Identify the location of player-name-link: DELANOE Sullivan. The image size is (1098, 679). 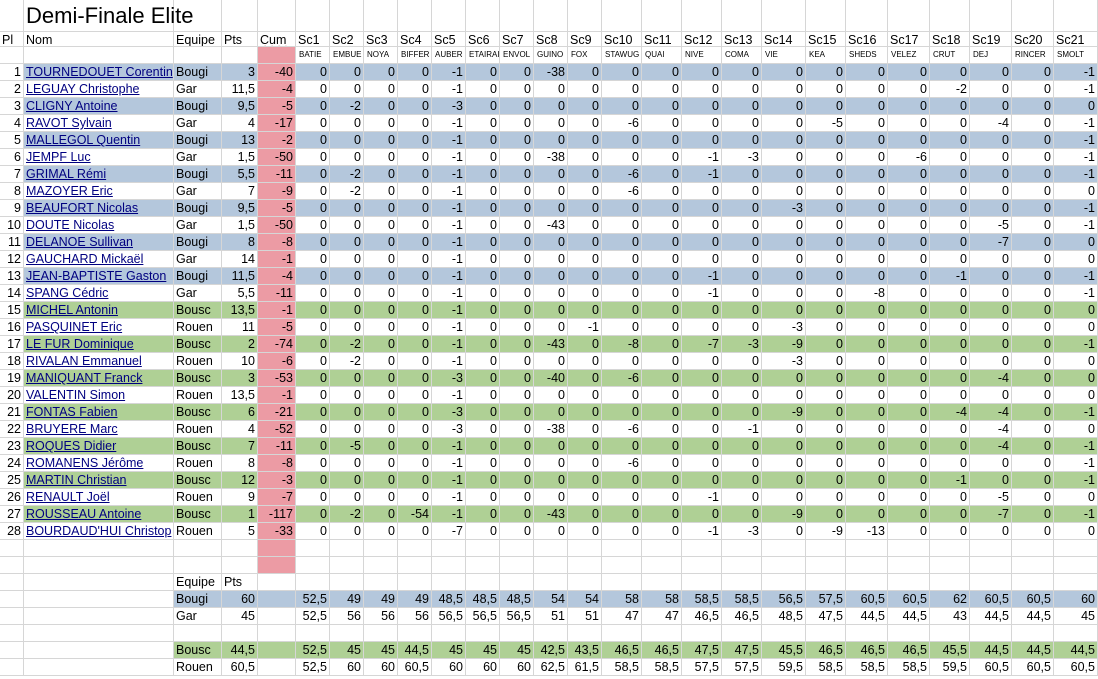
(99, 242).